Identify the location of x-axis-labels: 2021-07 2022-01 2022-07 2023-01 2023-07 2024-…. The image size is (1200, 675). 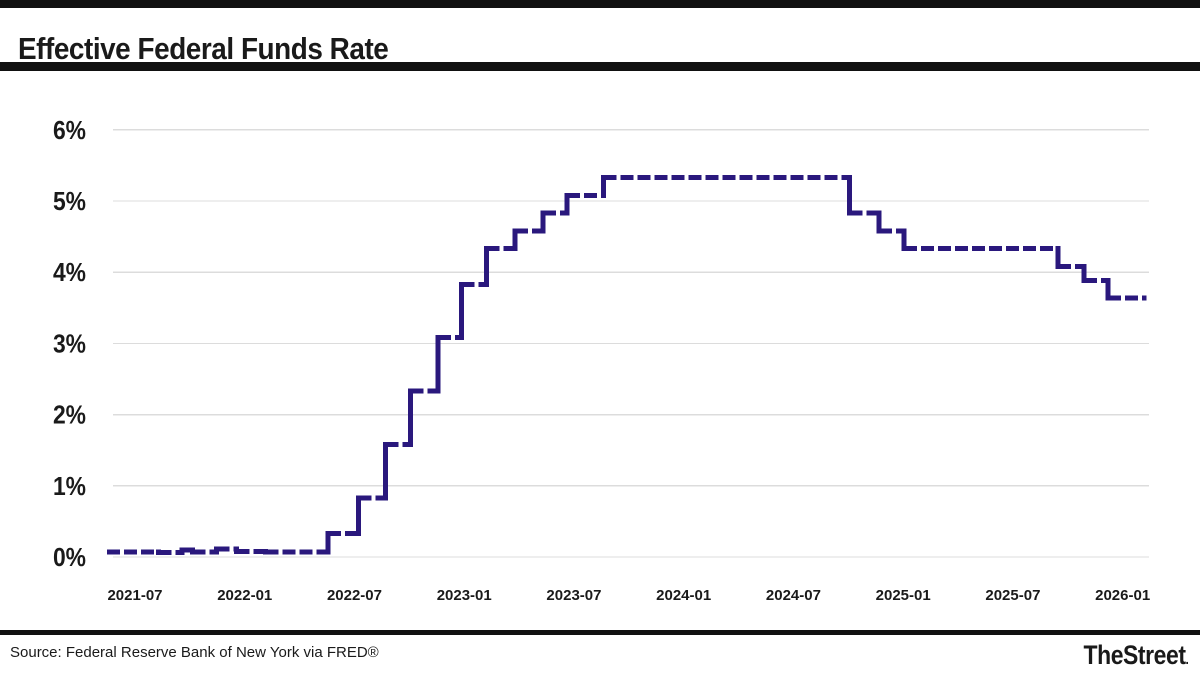
(628, 595).